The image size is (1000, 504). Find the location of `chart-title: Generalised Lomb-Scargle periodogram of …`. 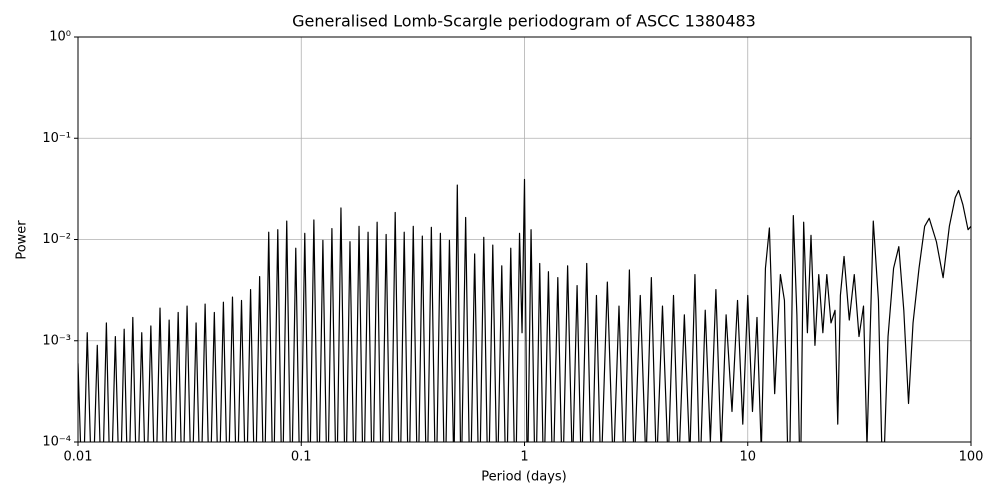

chart-title: Generalised Lomb-Scargle periodogram of … is located at coordinates (524, 21).